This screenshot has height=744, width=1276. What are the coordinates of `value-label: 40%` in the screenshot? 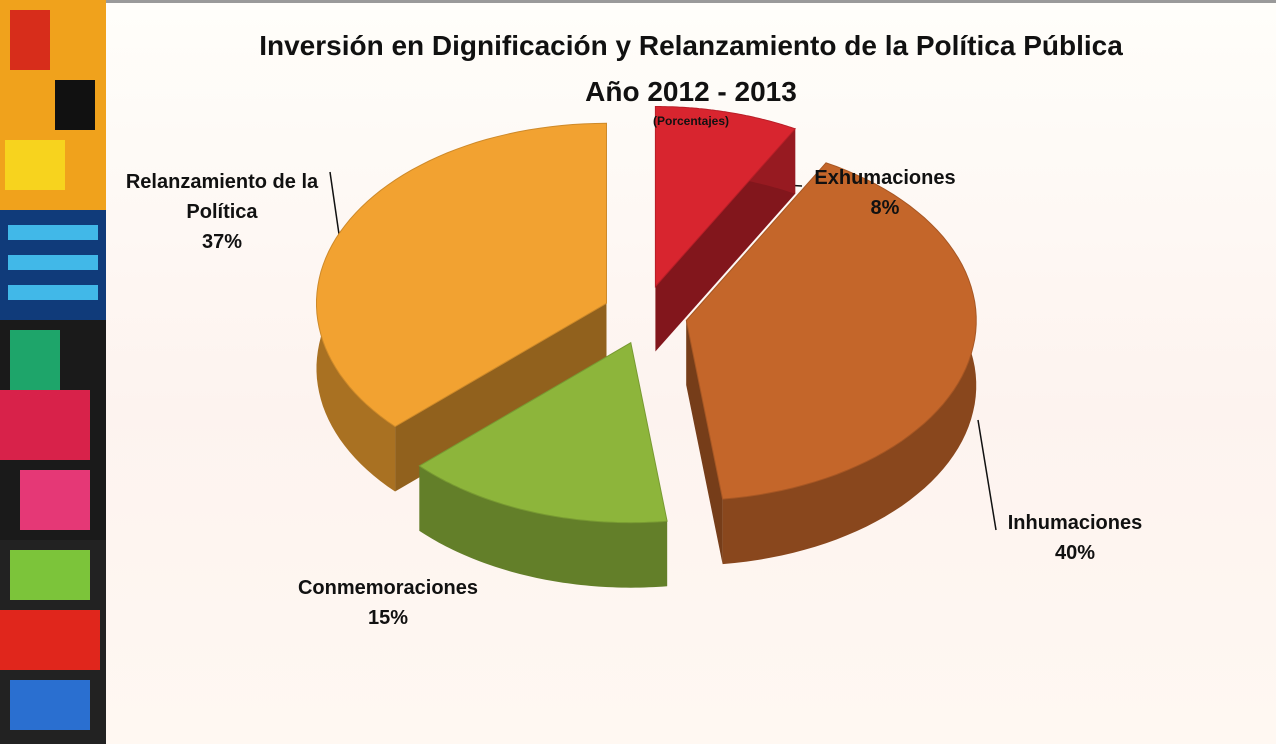 It's located at (1075, 553).